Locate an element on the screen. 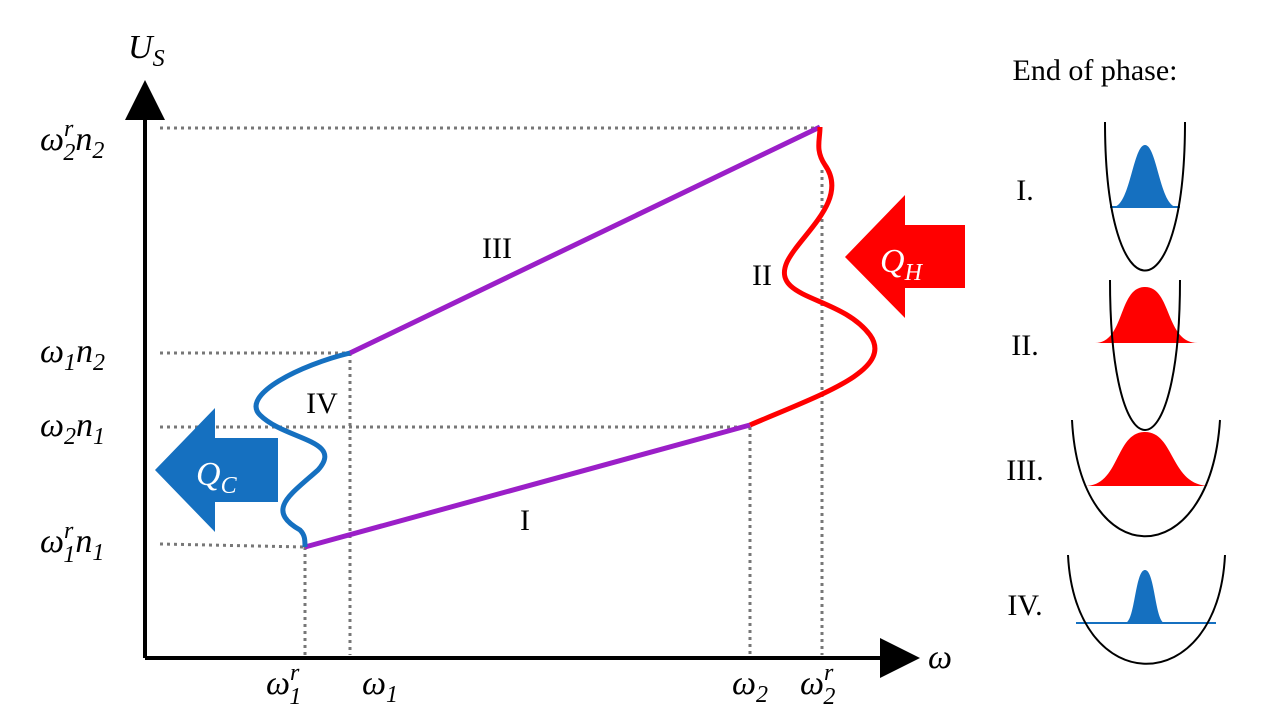  heat-out-arrow is located at coordinates (216, 470).